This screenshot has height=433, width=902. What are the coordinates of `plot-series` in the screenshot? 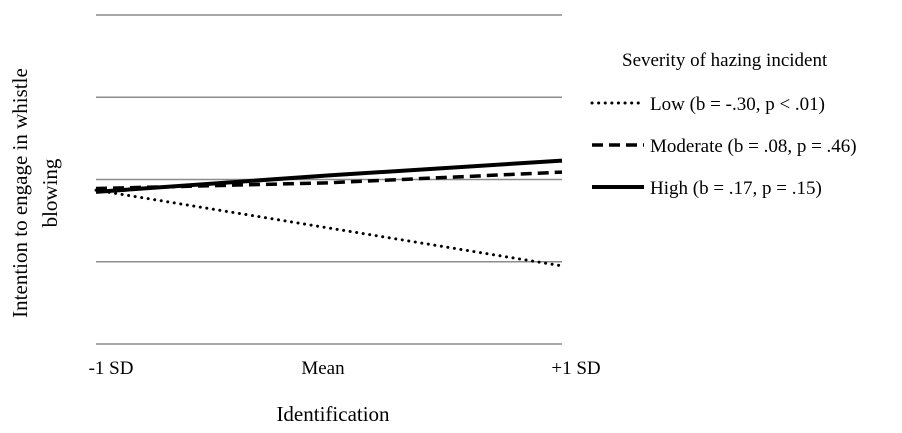 It's located at (329, 213).